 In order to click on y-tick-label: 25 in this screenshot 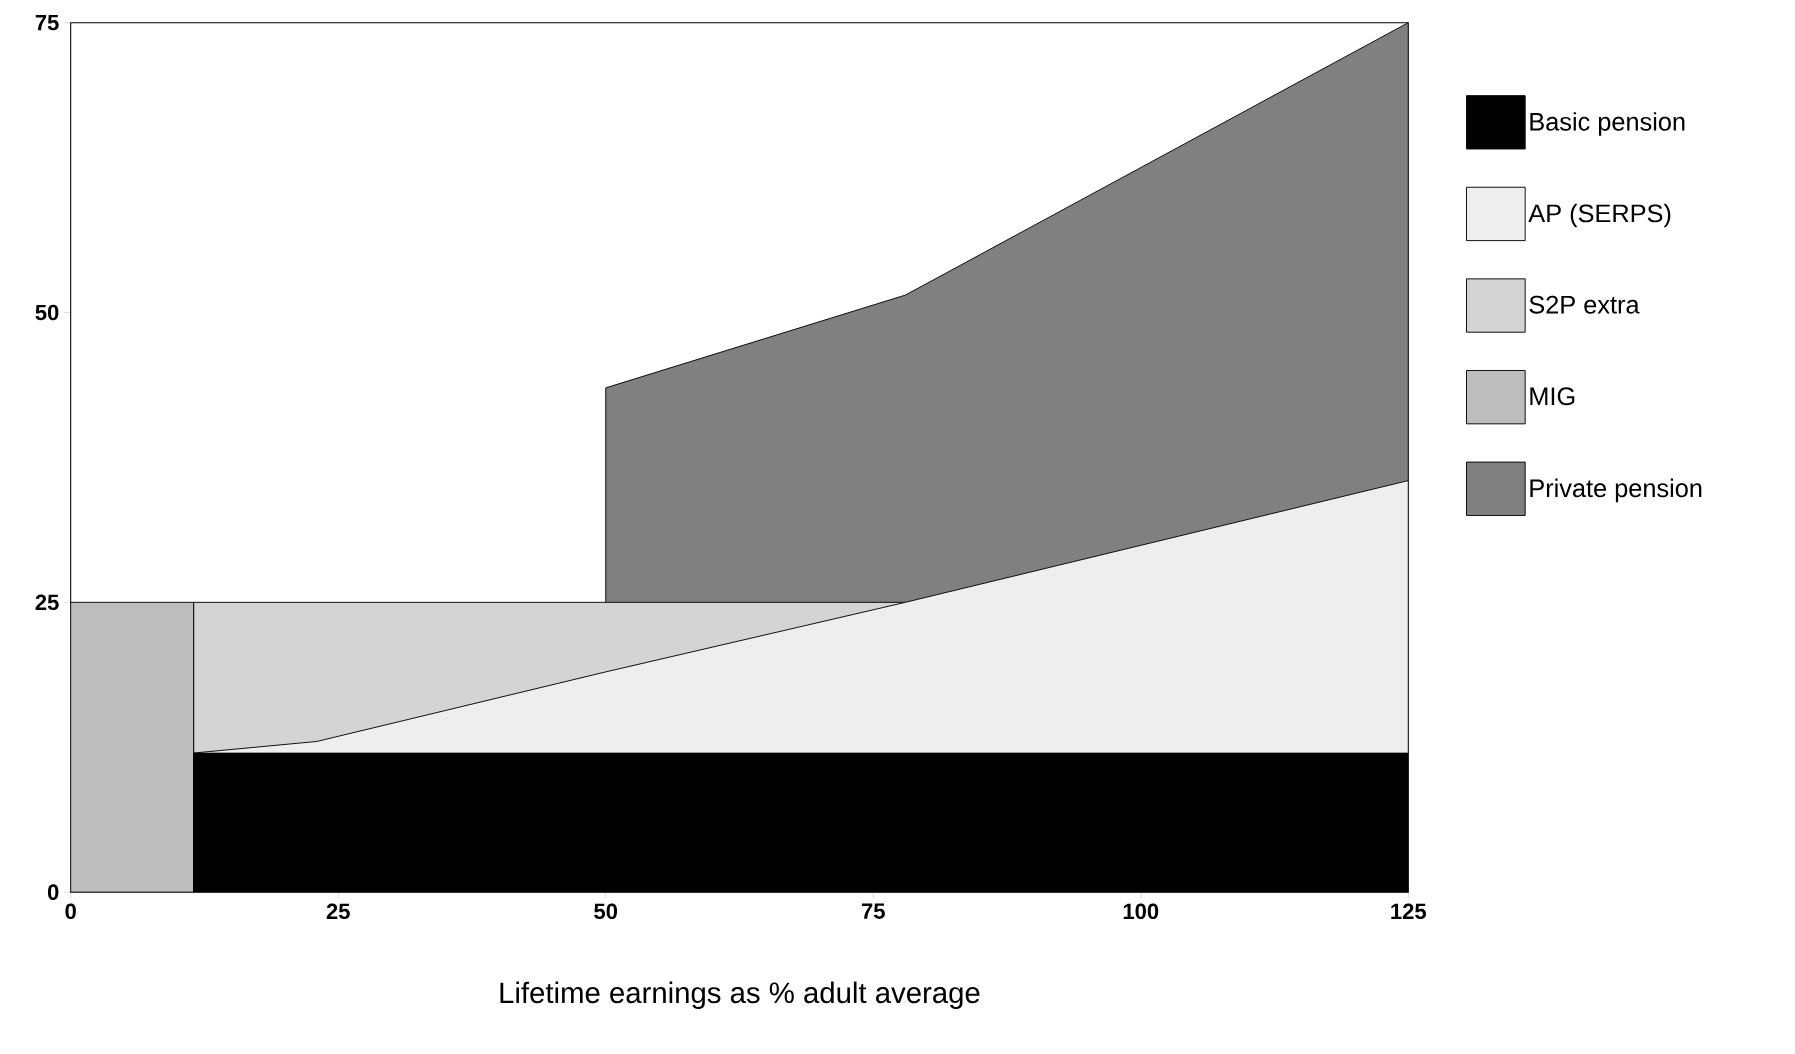, I will do `click(47, 602)`.